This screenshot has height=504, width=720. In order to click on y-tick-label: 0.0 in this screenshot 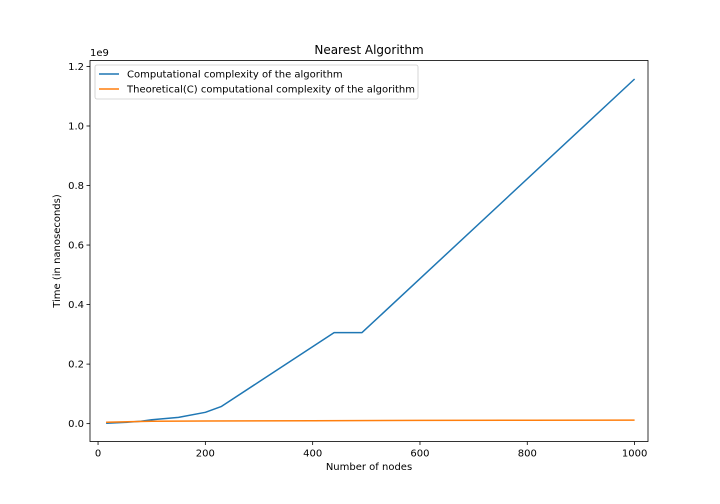, I will do `click(76, 424)`.